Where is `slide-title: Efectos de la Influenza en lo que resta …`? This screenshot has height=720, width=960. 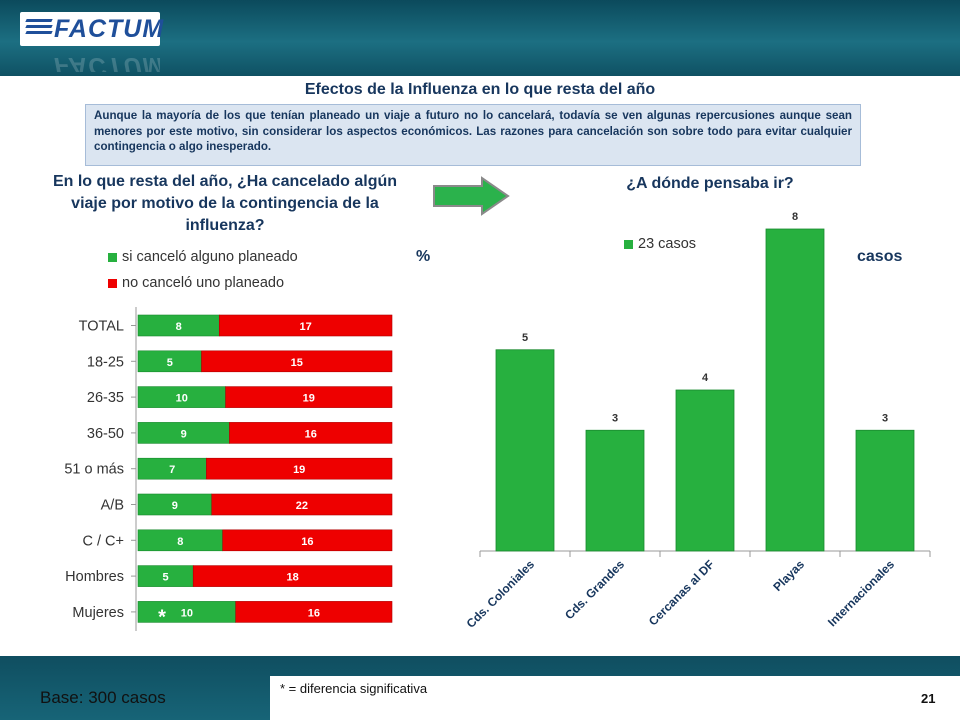
slide-title: Efectos de la Influenza en lo que resta … is located at coordinates (480, 89).